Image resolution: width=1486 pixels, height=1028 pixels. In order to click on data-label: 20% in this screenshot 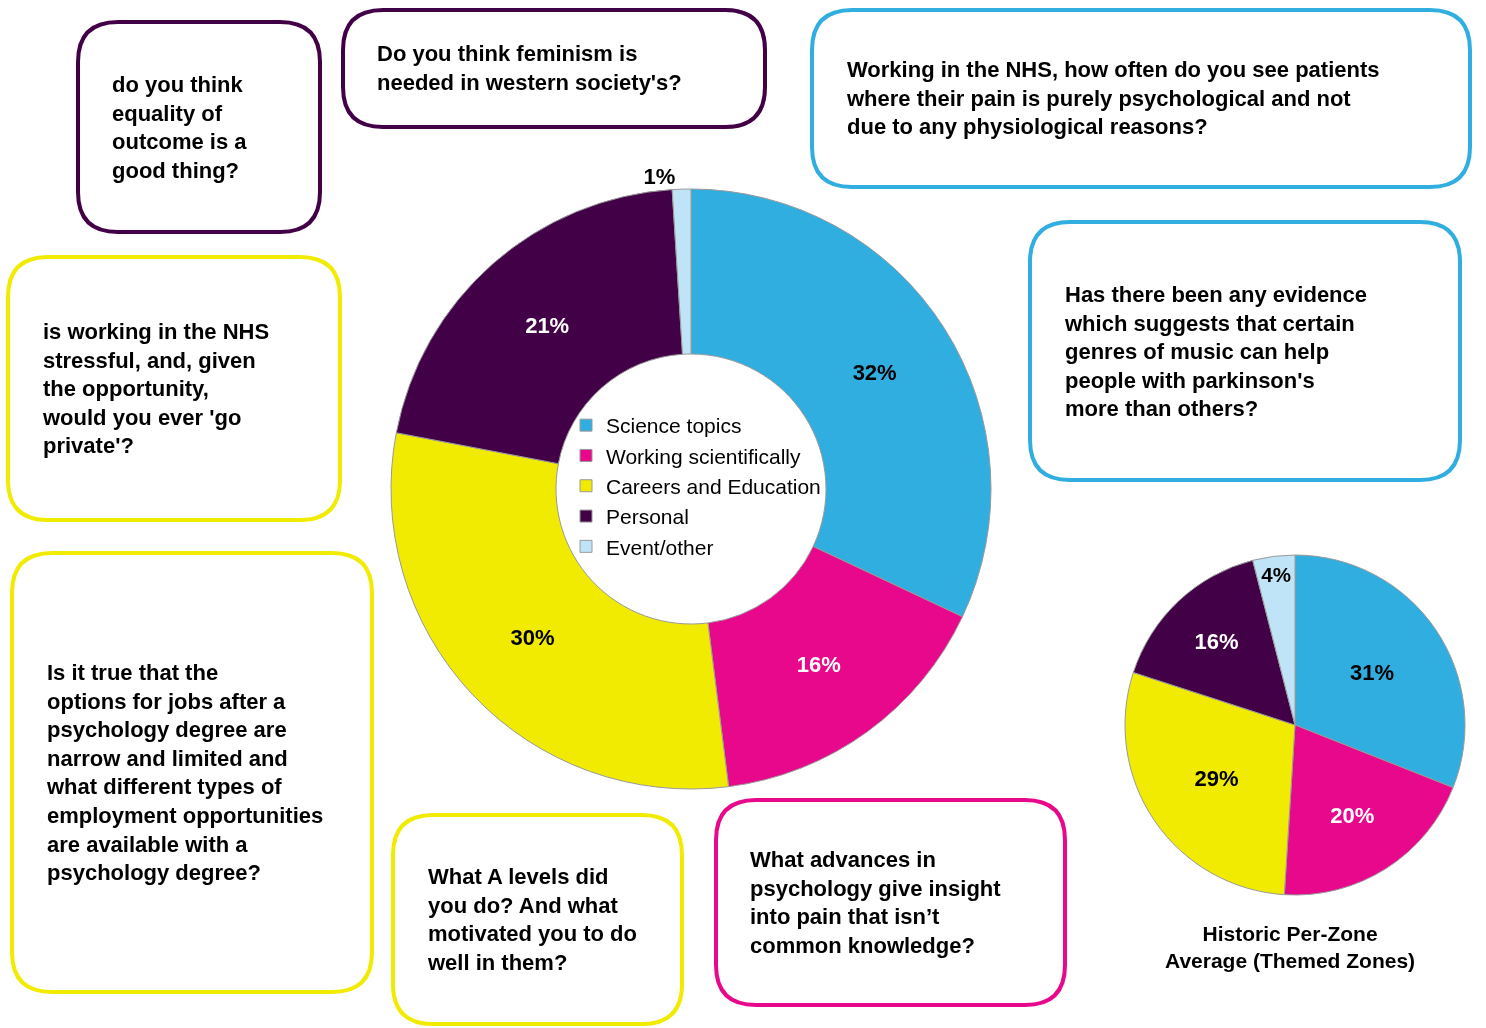, I will do `click(1352, 815)`.